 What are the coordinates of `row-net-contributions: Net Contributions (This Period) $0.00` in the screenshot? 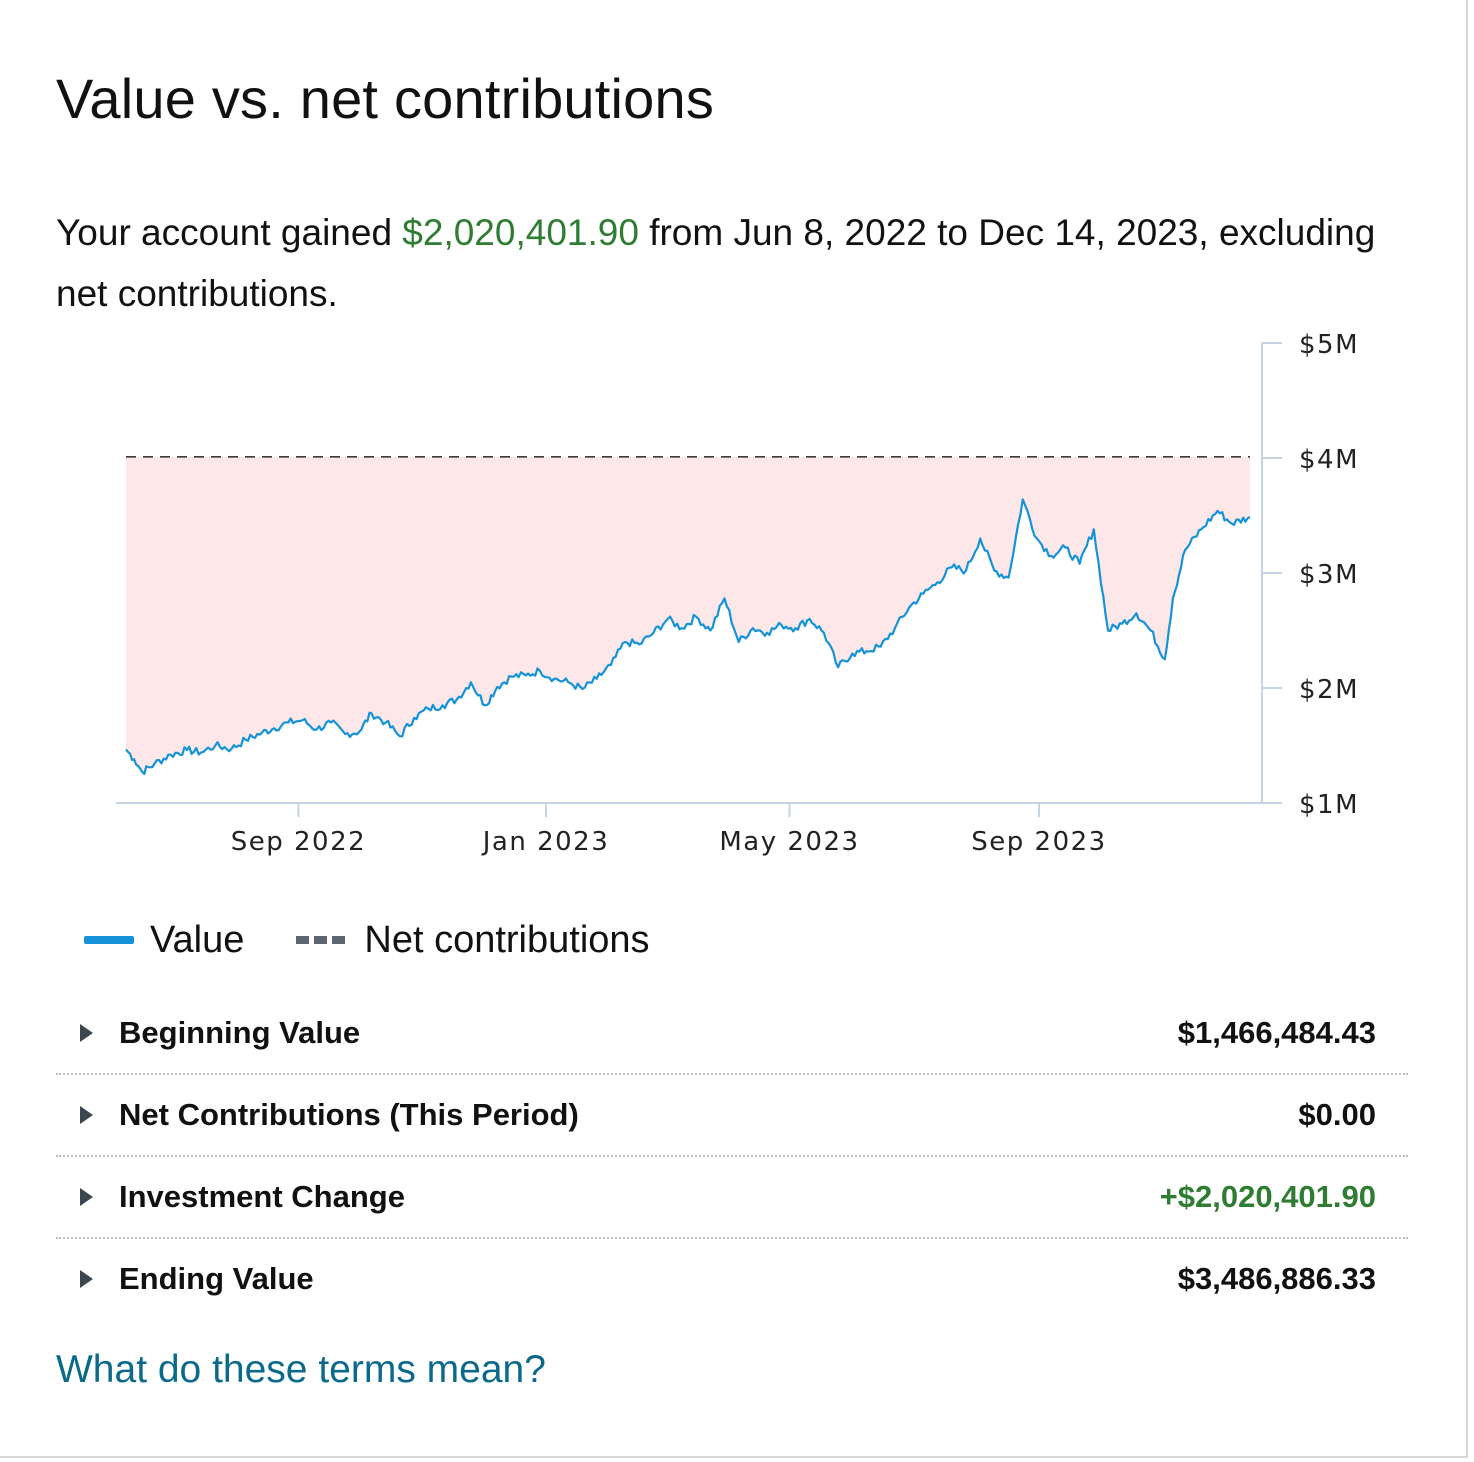 It's located at (732, 1116).